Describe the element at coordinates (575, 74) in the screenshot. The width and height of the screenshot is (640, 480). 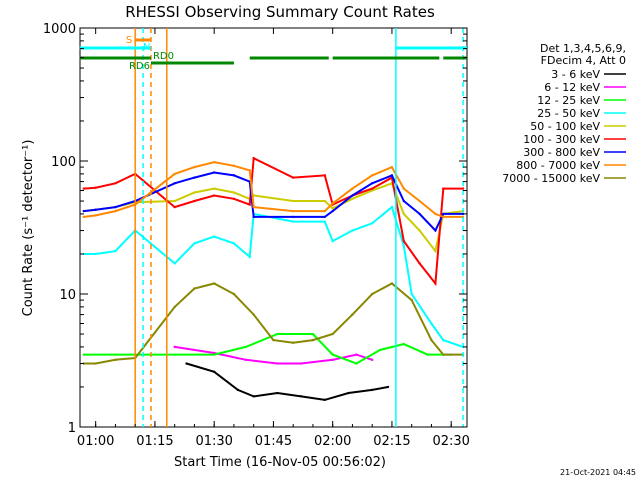
I see `legend-entry: 3 - 6 keV` at that location.